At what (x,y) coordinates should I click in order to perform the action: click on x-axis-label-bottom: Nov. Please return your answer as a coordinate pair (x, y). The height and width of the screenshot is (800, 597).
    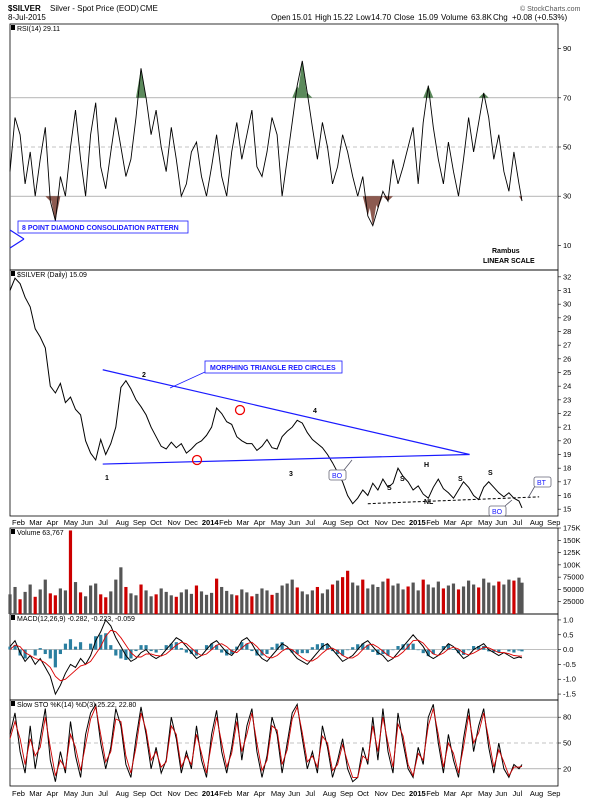
    Looking at the image, I should click on (174, 793).